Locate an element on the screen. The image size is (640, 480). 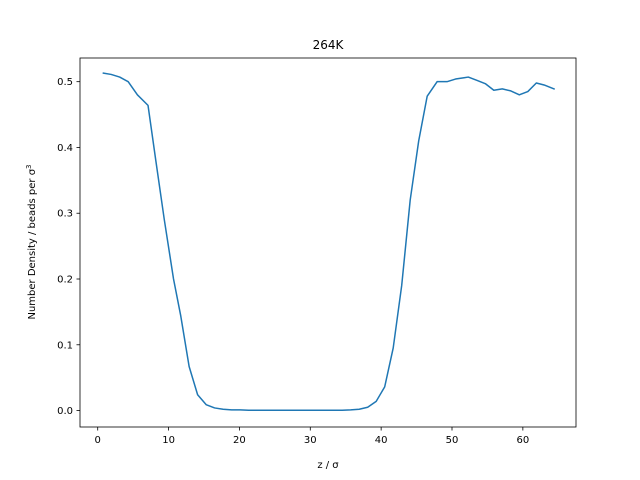
x-tick-label: 40 is located at coordinates (381, 440).